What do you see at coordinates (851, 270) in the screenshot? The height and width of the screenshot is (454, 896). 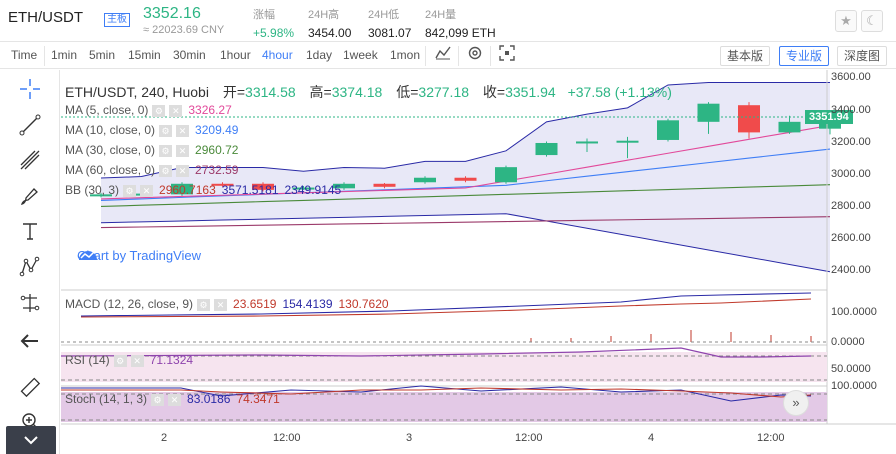 I see `price-tick: 2400.00` at bounding box center [851, 270].